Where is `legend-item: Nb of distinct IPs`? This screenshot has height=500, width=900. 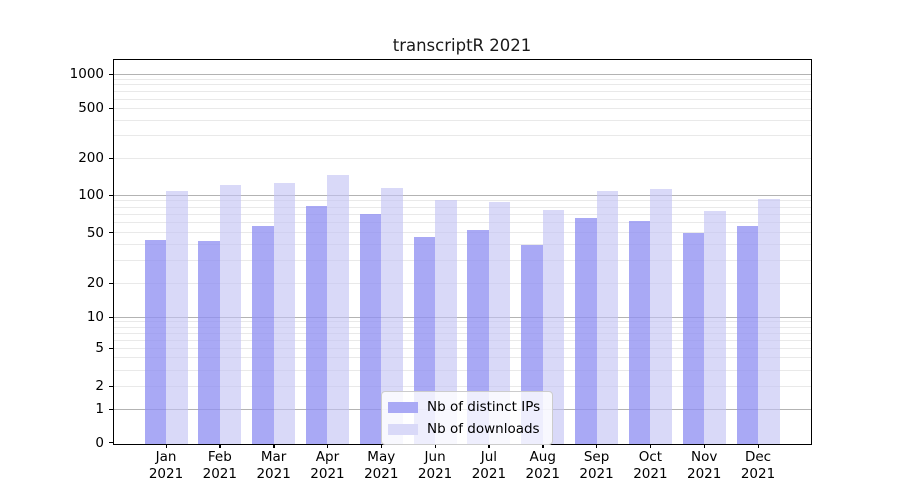 legend-item: Nb of distinct IPs is located at coordinates (464, 407).